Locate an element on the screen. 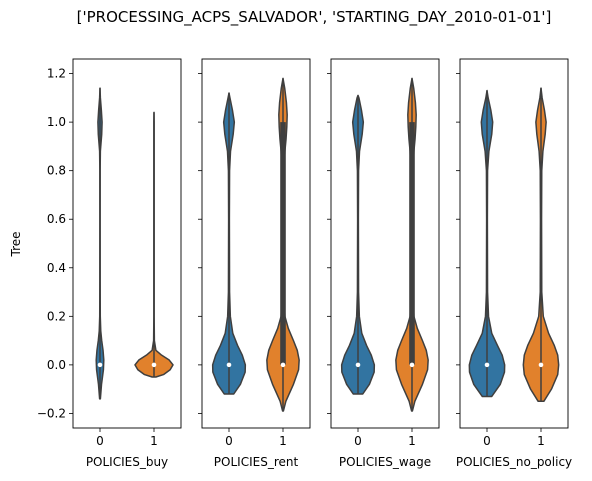 This screenshot has width=592, height=481. y-tick-label: 0.4 is located at coordinates (56, 268).